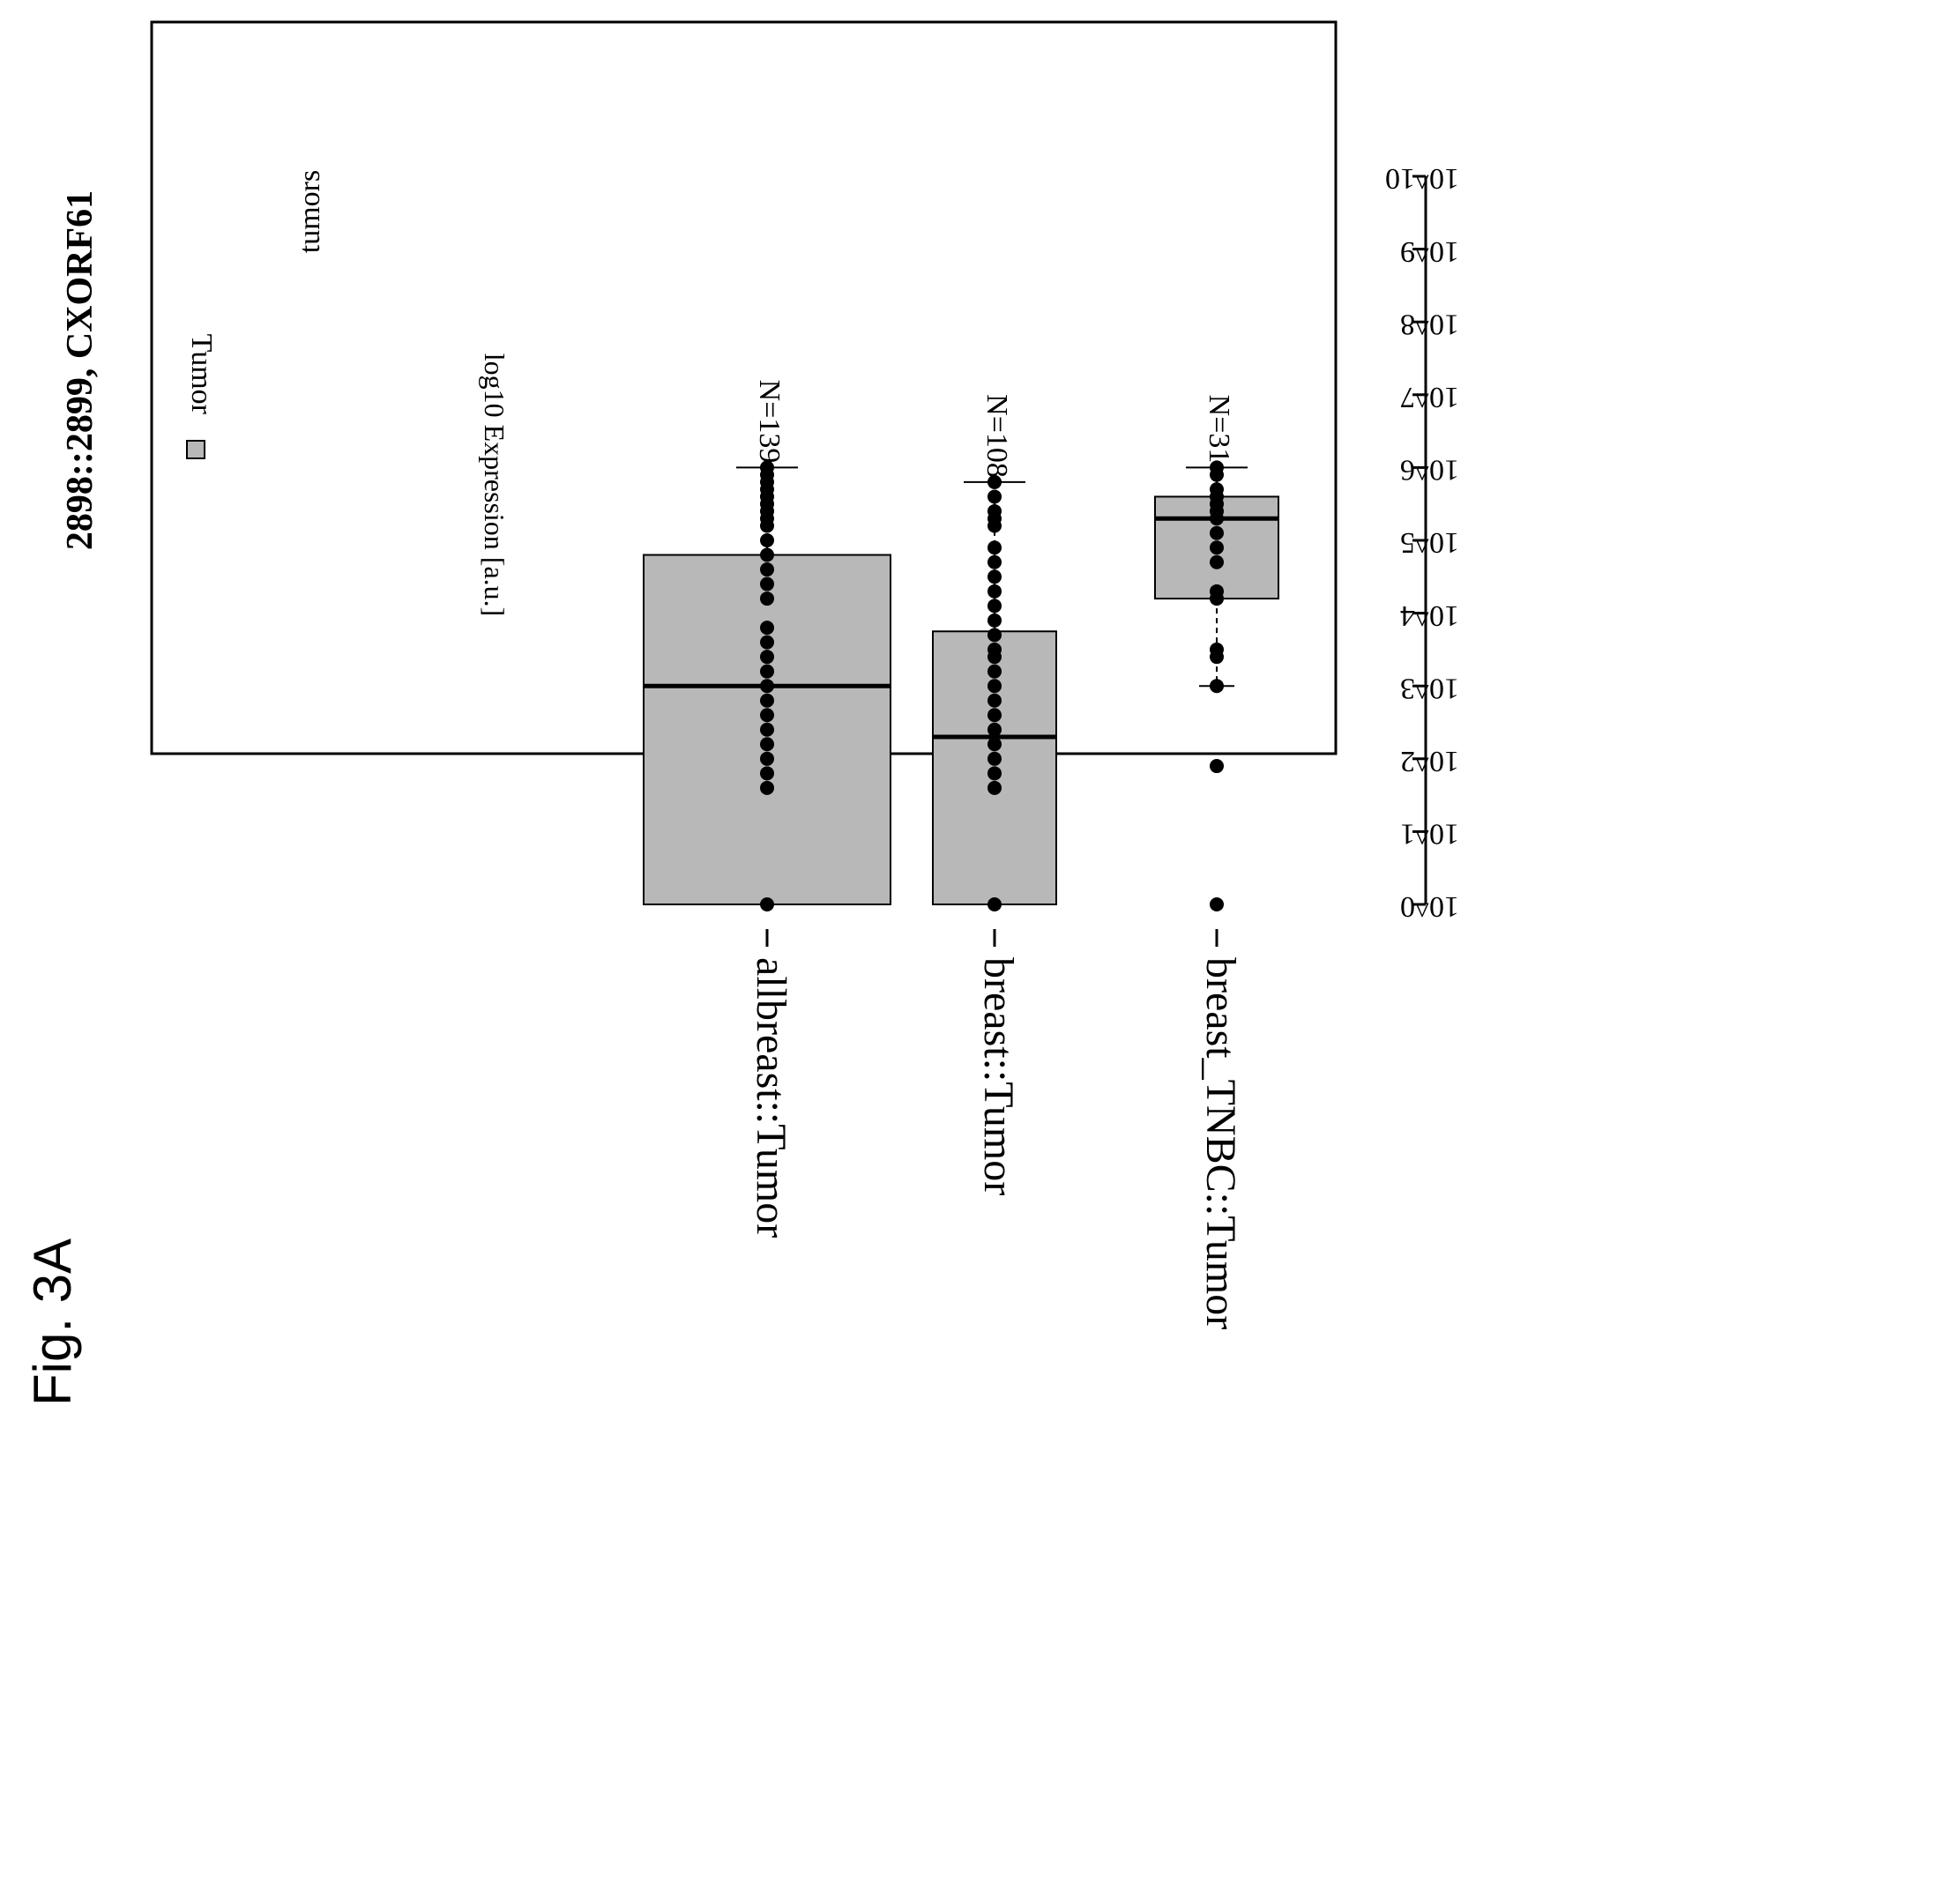 The height and width of the screenshot is (1904, 1960). Describe the element at coordinates (771, 1098) in the screenshot. I see `category-label-0: allbreast::Tumor` at that location.